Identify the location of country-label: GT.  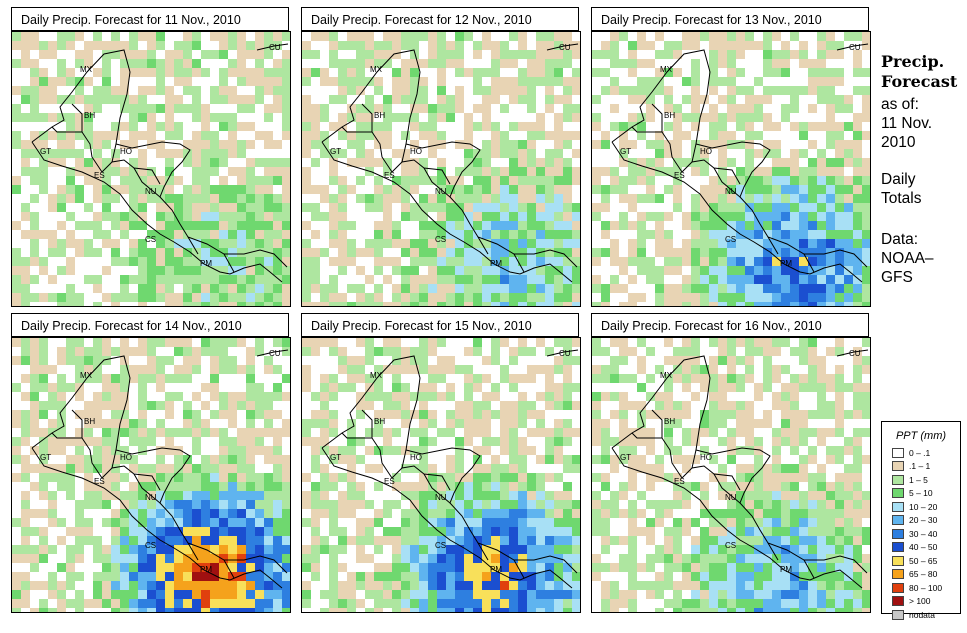
(625, 151).